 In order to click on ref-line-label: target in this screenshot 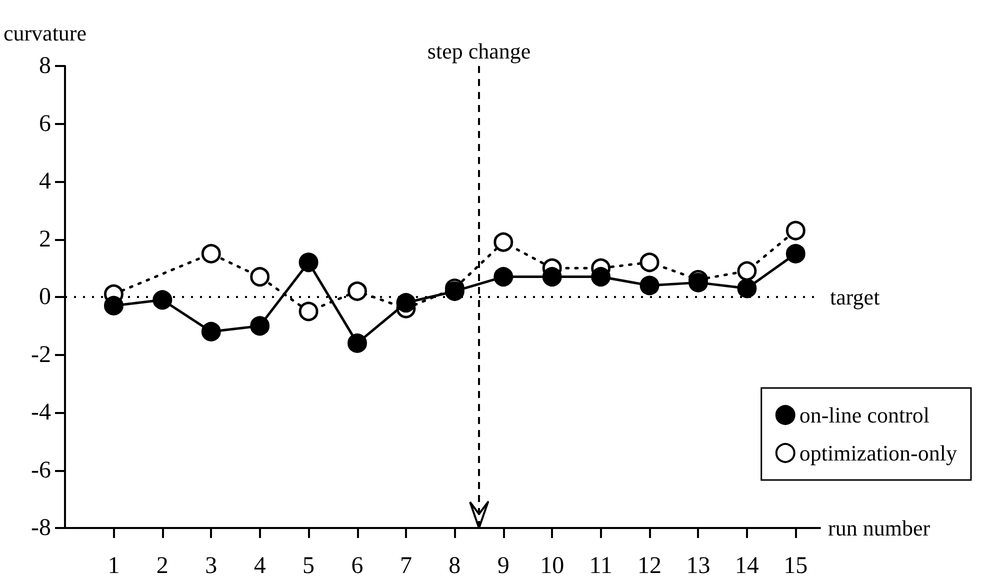, I will do `click(855, 297)`.